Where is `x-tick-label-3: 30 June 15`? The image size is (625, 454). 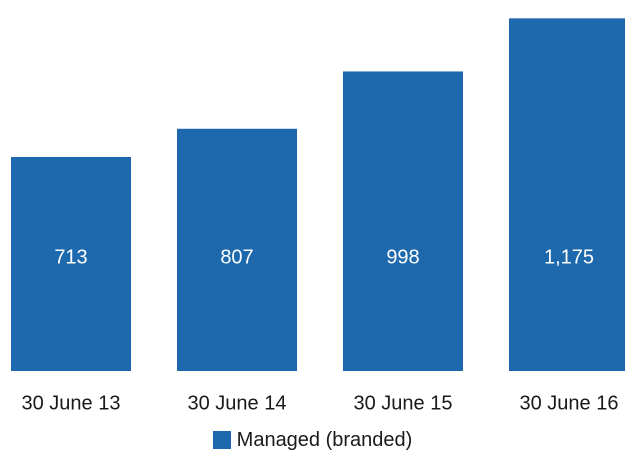 x-tick-label-3: 30 June 15 is located at coordinates (403, 403).